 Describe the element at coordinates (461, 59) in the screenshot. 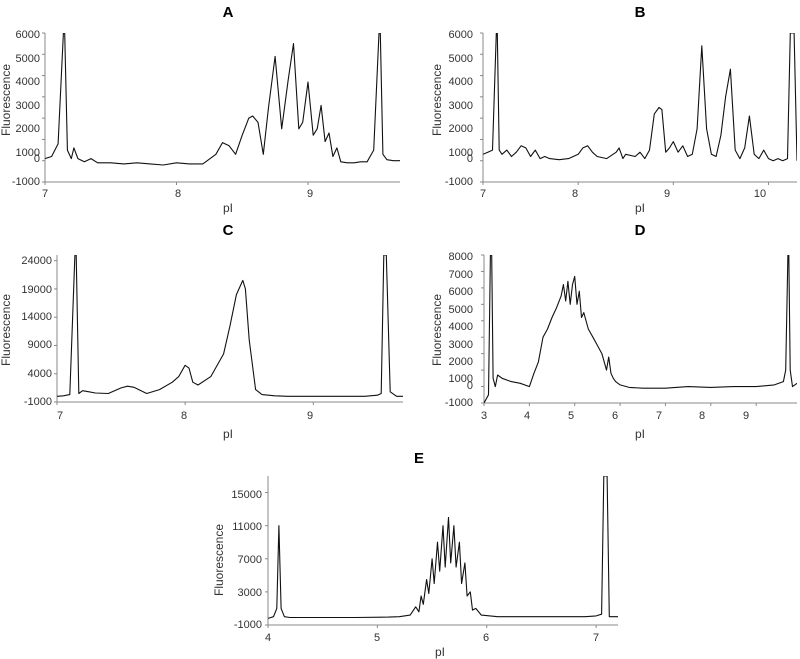

I see `panel-b-ytick-5000: 5000` at that location.